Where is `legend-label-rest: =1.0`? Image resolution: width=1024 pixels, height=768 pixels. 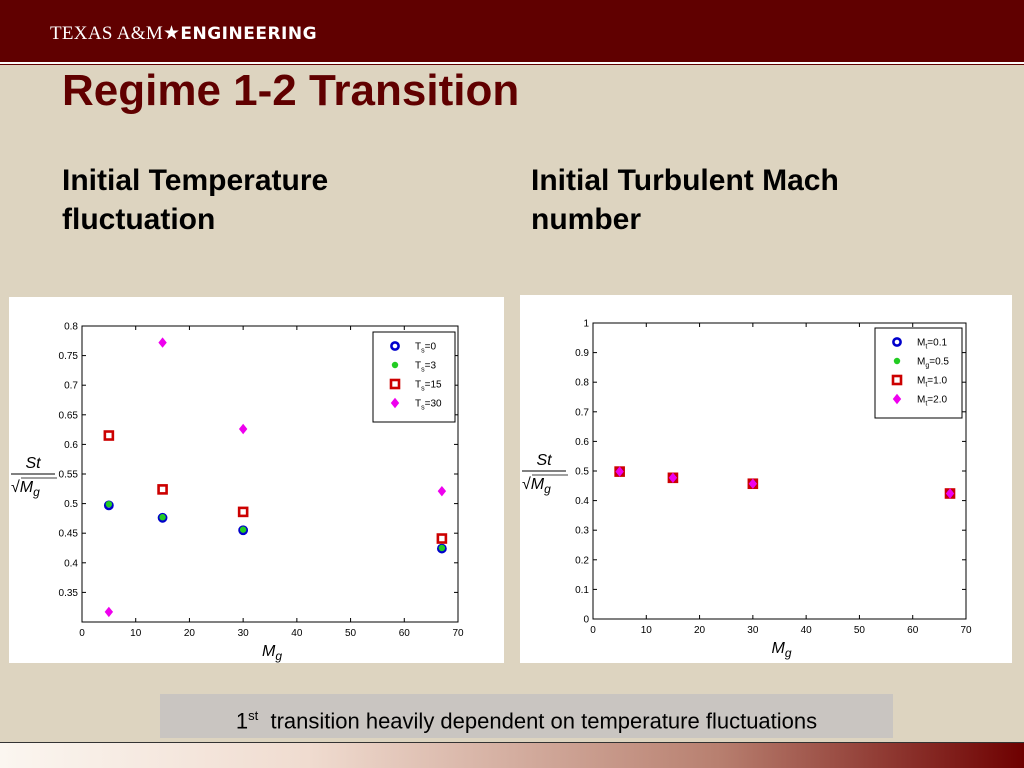 legend-label-rest: =1.0 is located at coordinates (937, 381).